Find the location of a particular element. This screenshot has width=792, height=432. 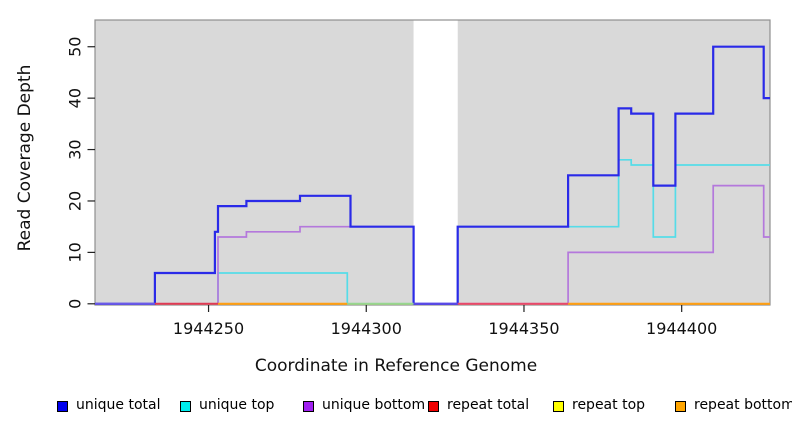

y-axis-title: Read Coverage Depth is located at coordinates (25, 158).